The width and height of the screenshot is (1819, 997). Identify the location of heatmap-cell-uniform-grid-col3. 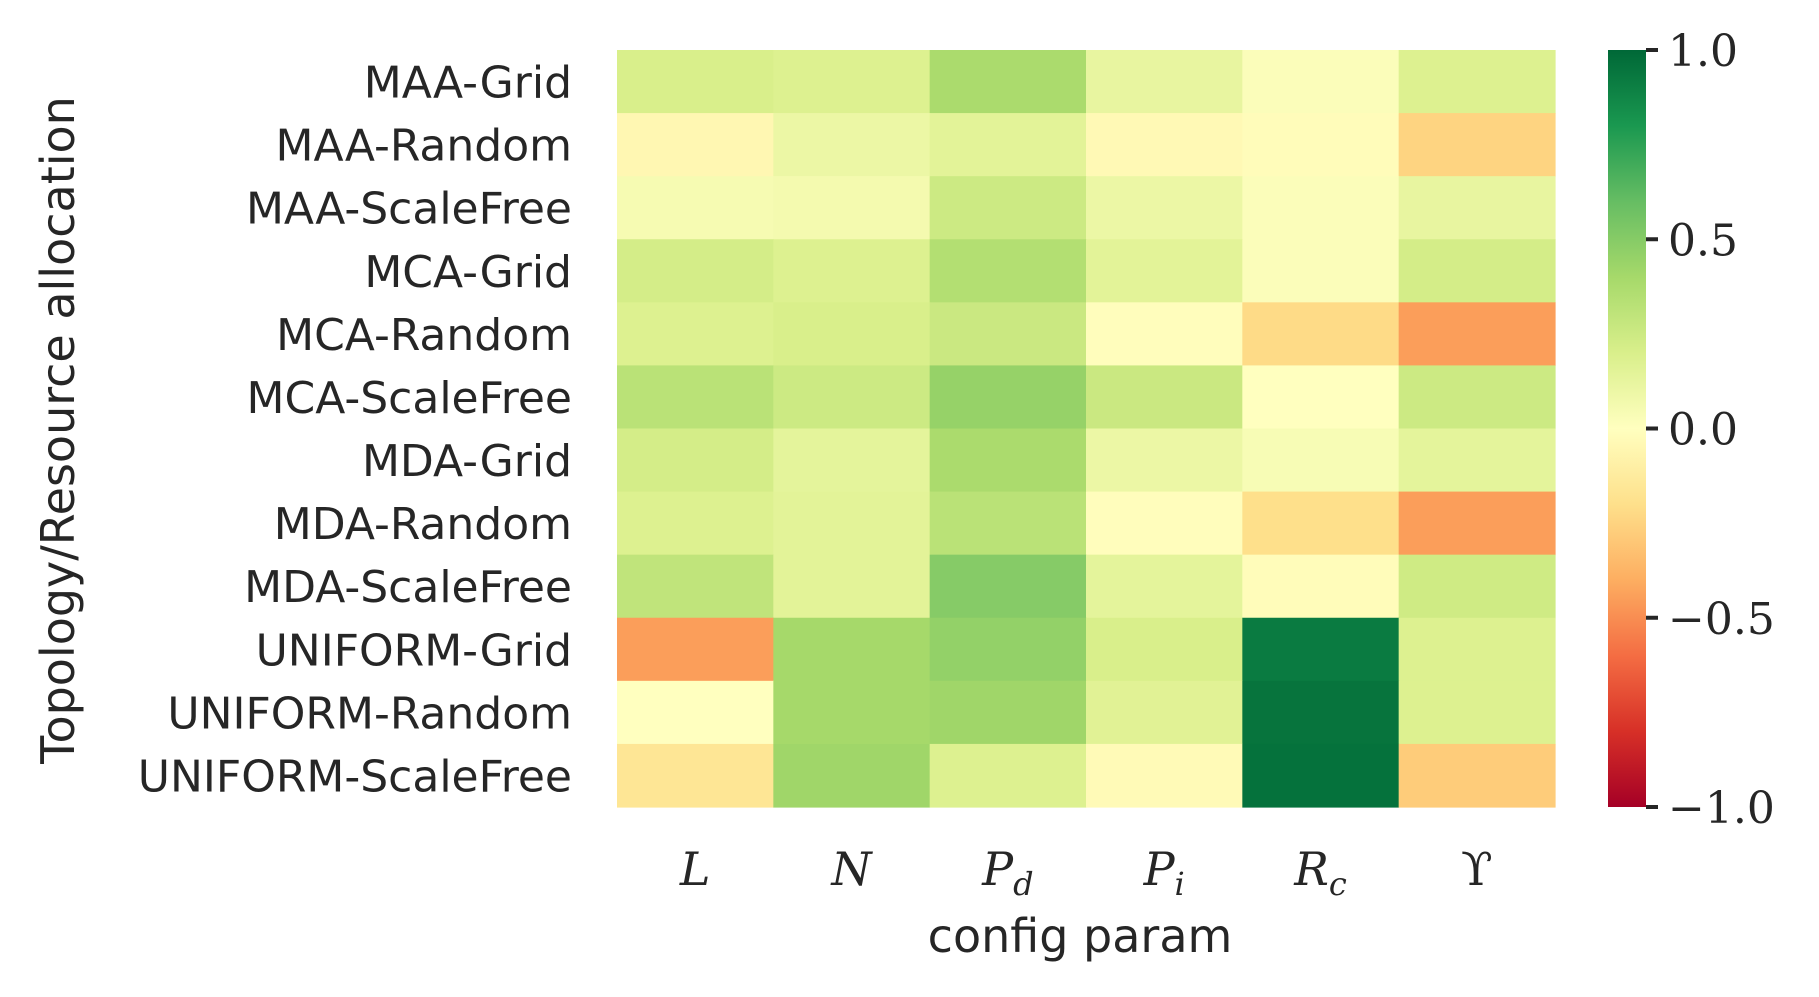
(1008, 649).